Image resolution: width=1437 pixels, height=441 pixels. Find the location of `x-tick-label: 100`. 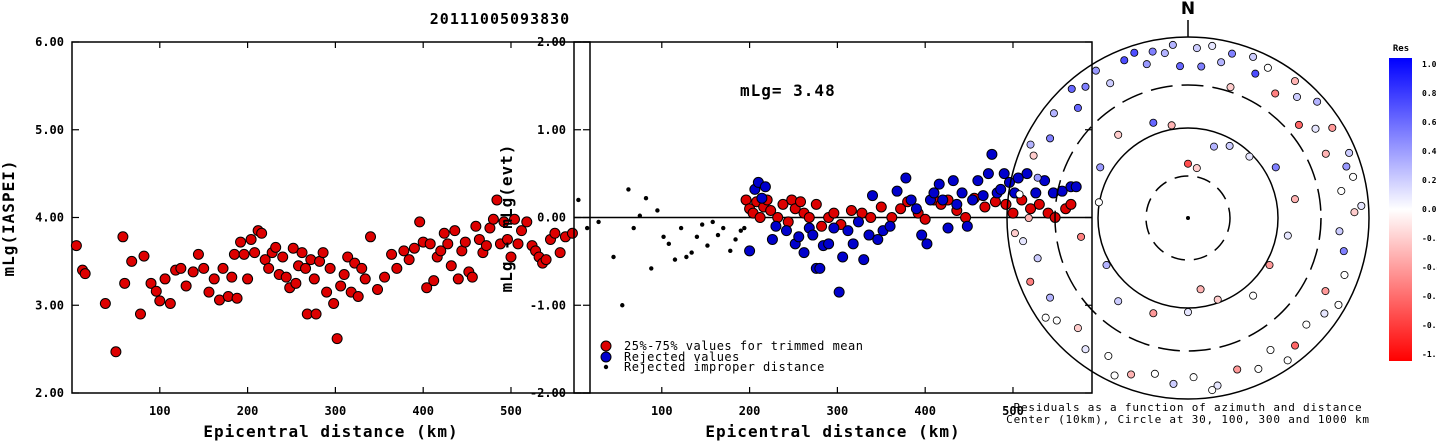

x-tick-label: 100 is located at coordinates (160, 411).